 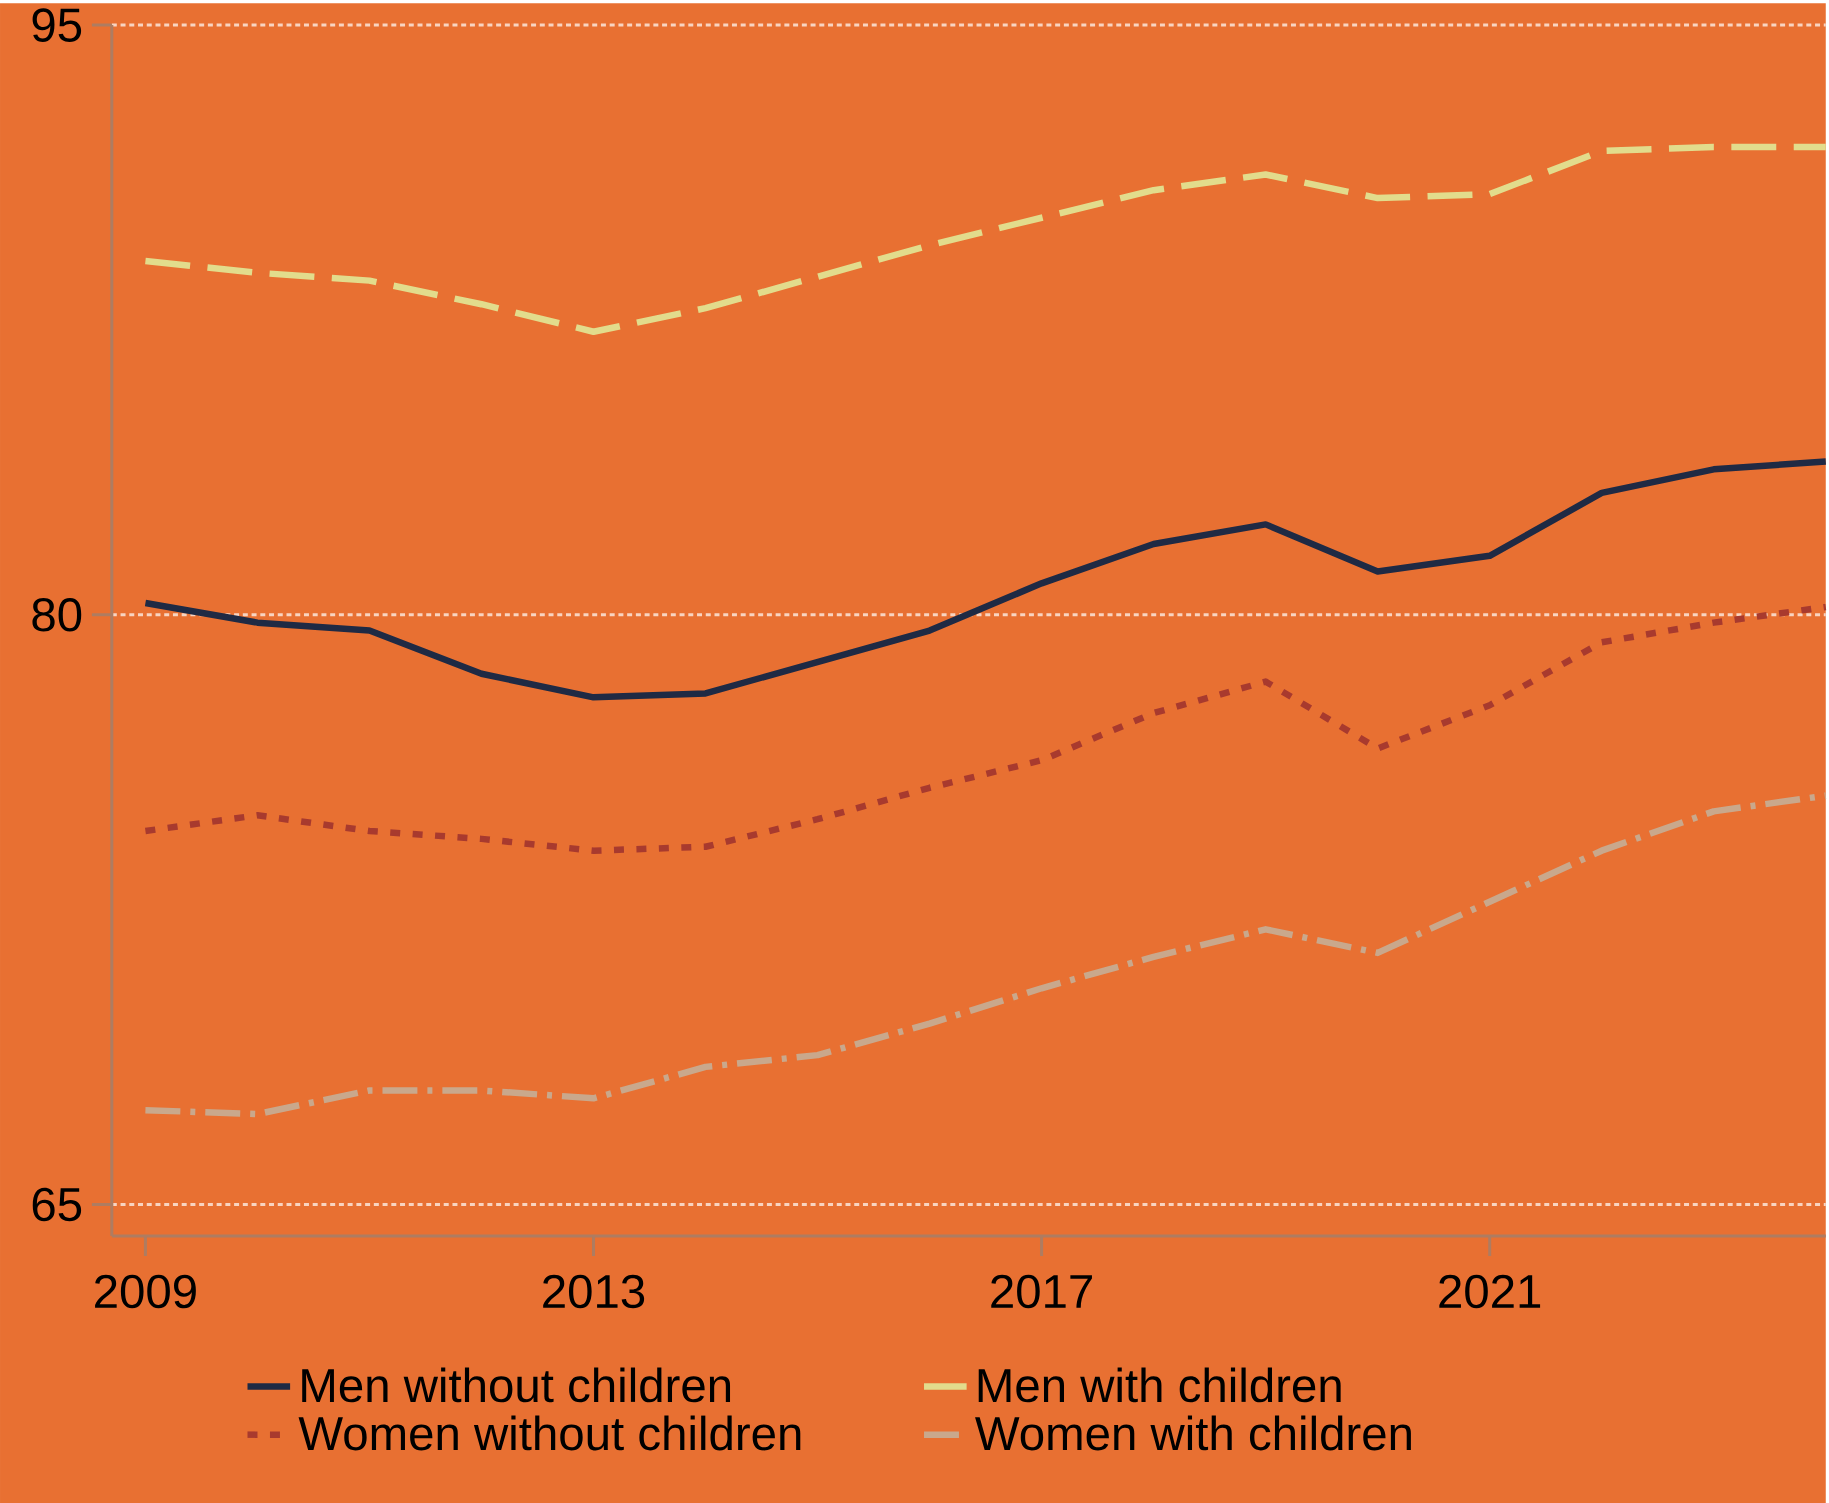 What do you see at coordinates (1490, 1291) in the screenshot?
I see `x-tick-label: 2021` at bounding box center [1490, 1291].